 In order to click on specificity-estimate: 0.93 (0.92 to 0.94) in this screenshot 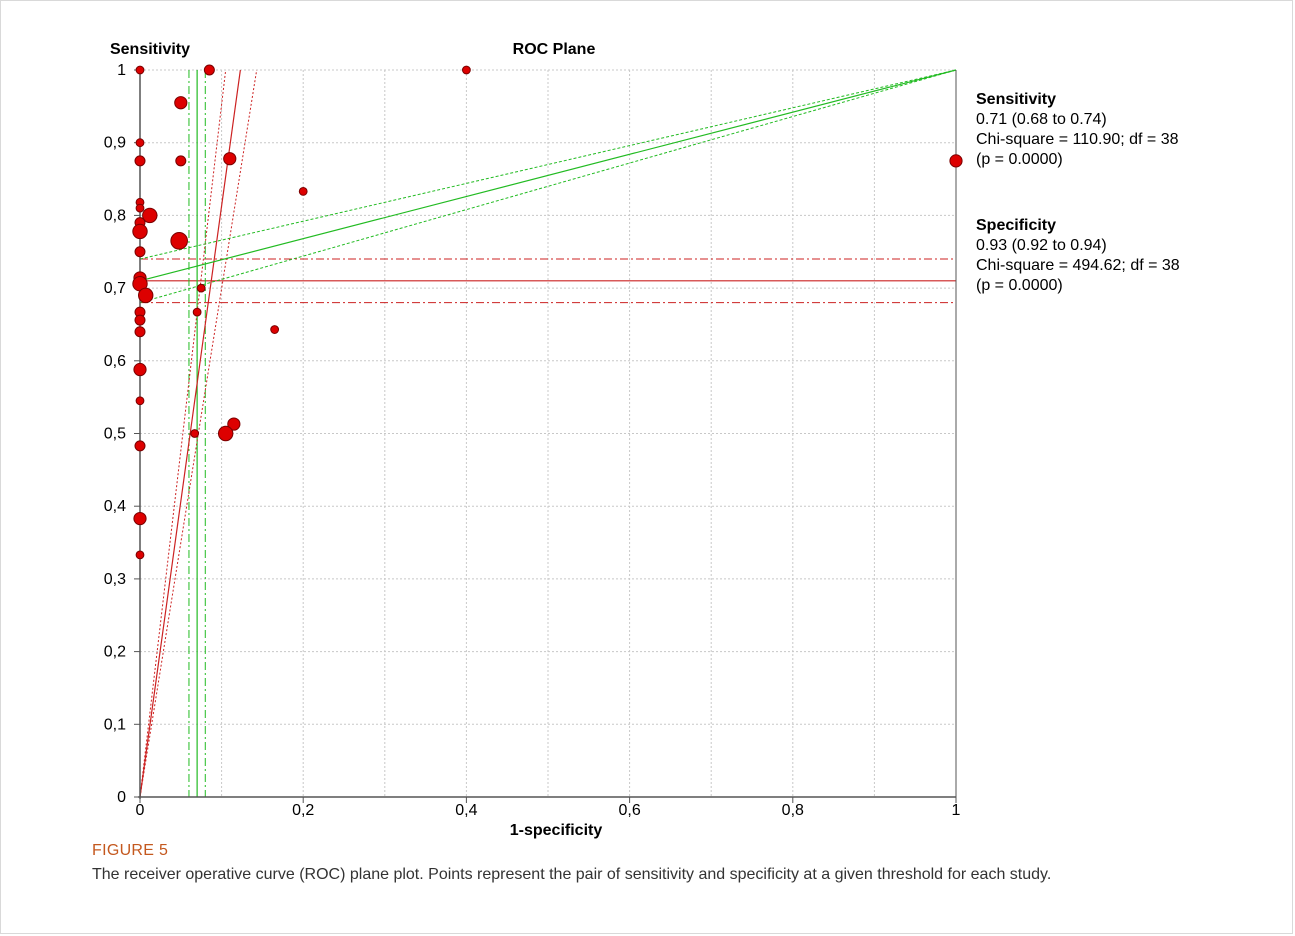, I will do `click(1041, 245)`.